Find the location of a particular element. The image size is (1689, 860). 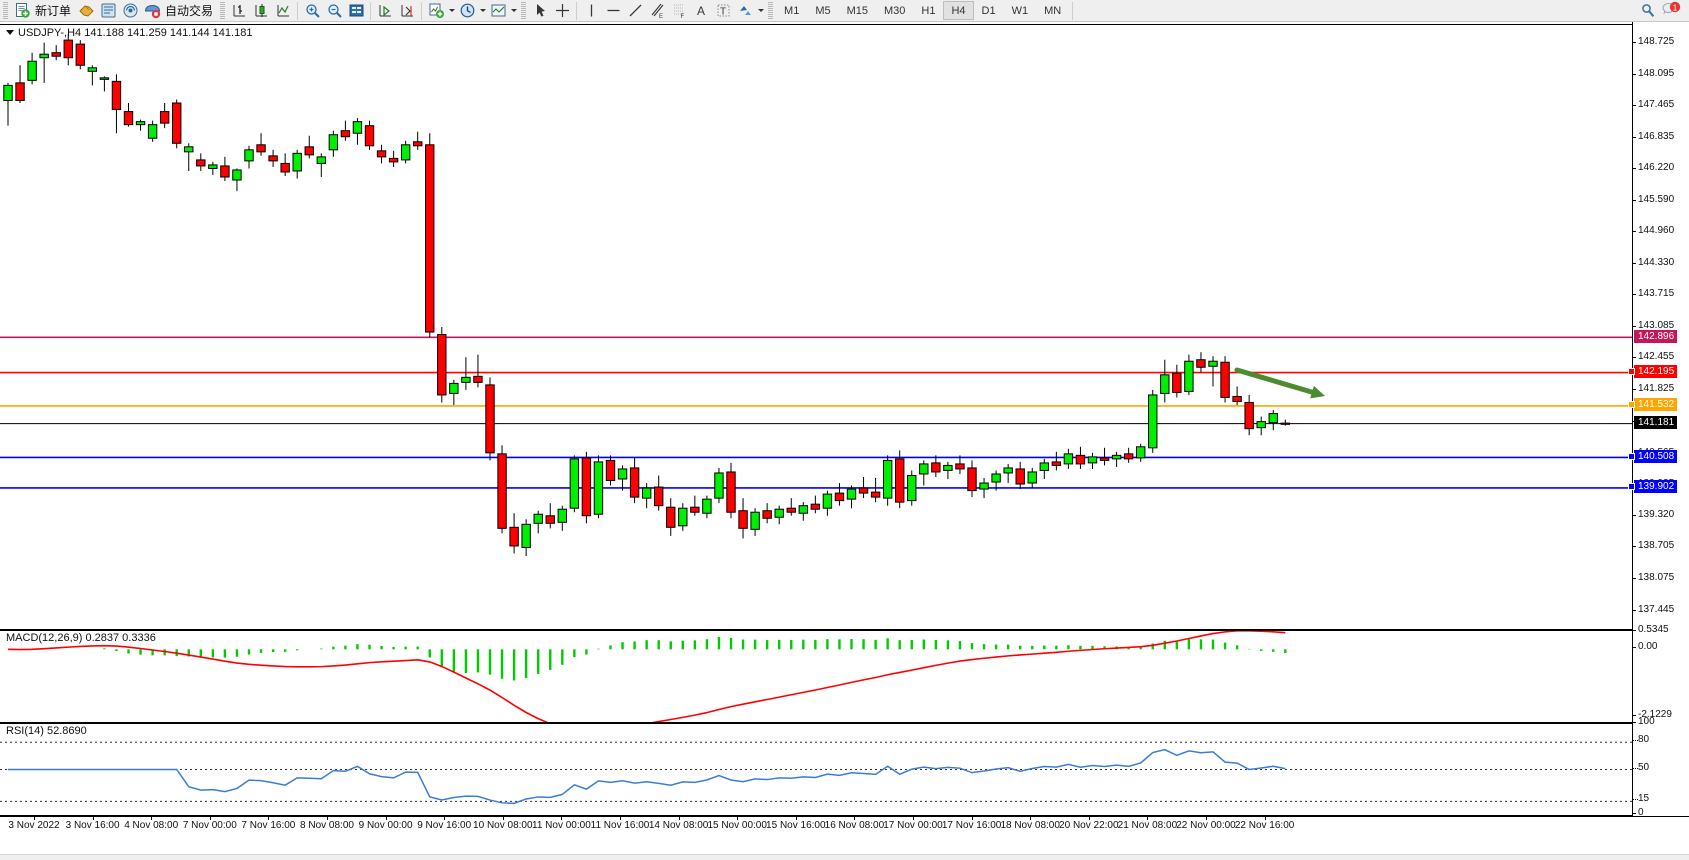

timeframe-d1: D1 is located at coordinates (988, 10).